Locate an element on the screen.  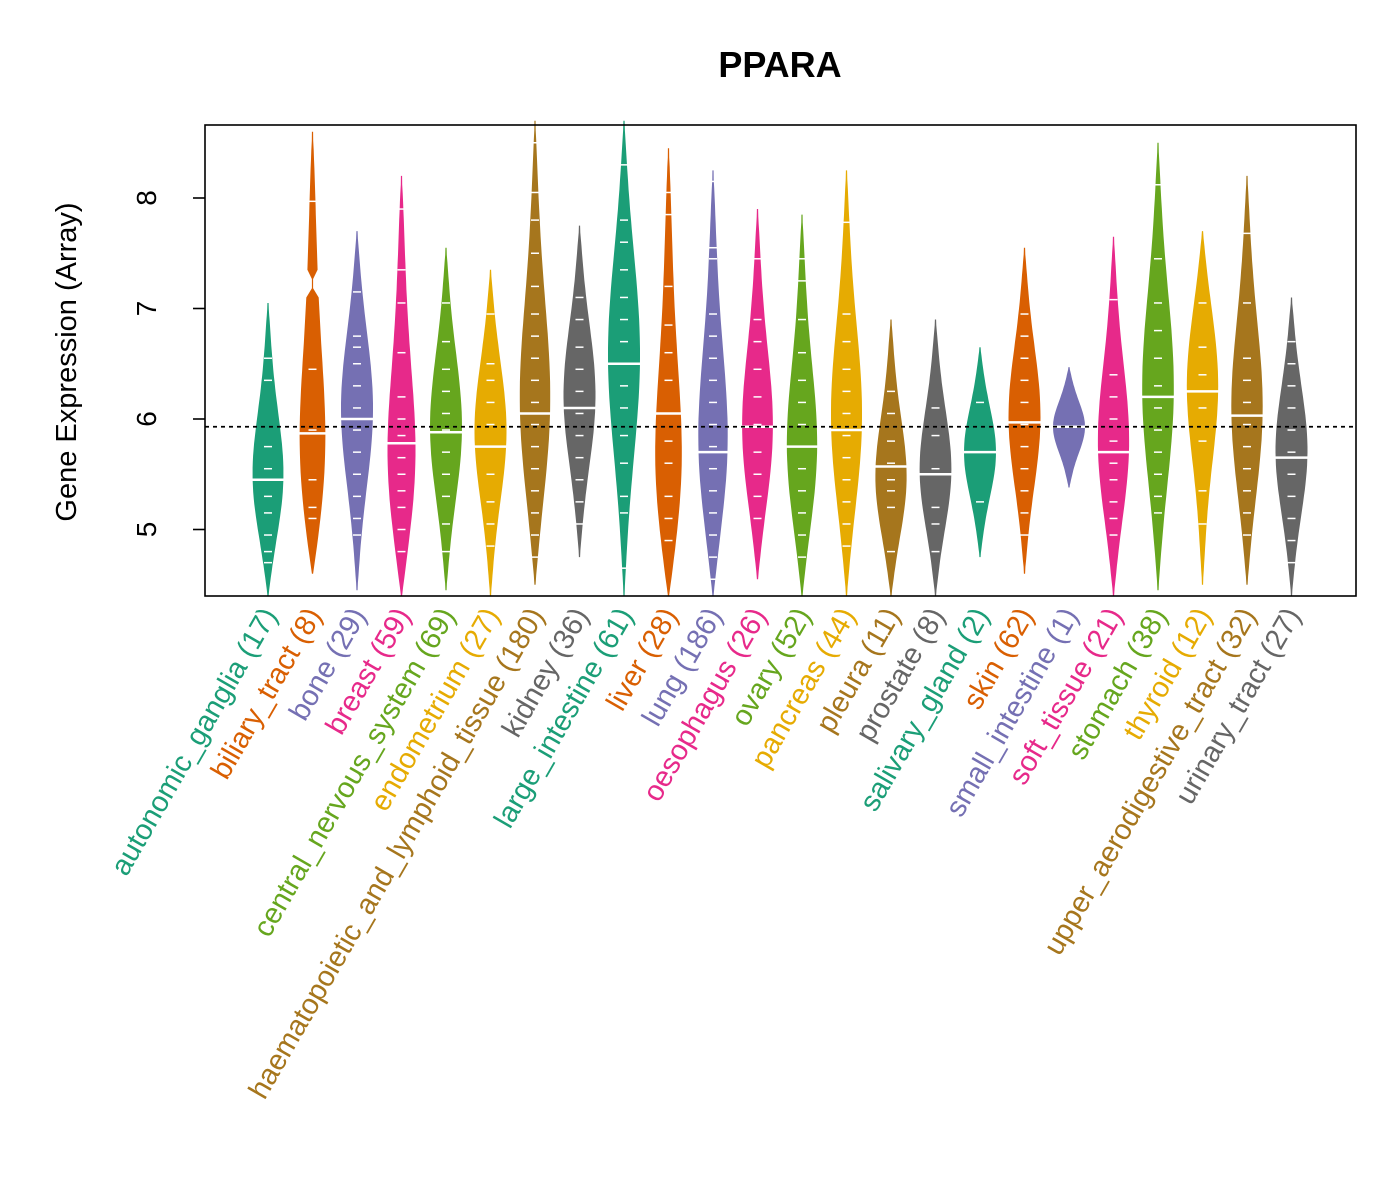
violin-autonomic_ganglia is located at coordinates (268, 449).